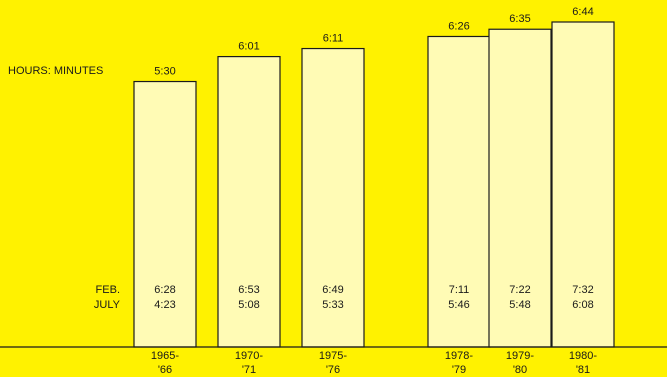 The width and height of the screenshot is (667, 377). Describe the element at coordinates (582, 12) in the screenshot. I see `bar-value-label: 6:44` at that location.